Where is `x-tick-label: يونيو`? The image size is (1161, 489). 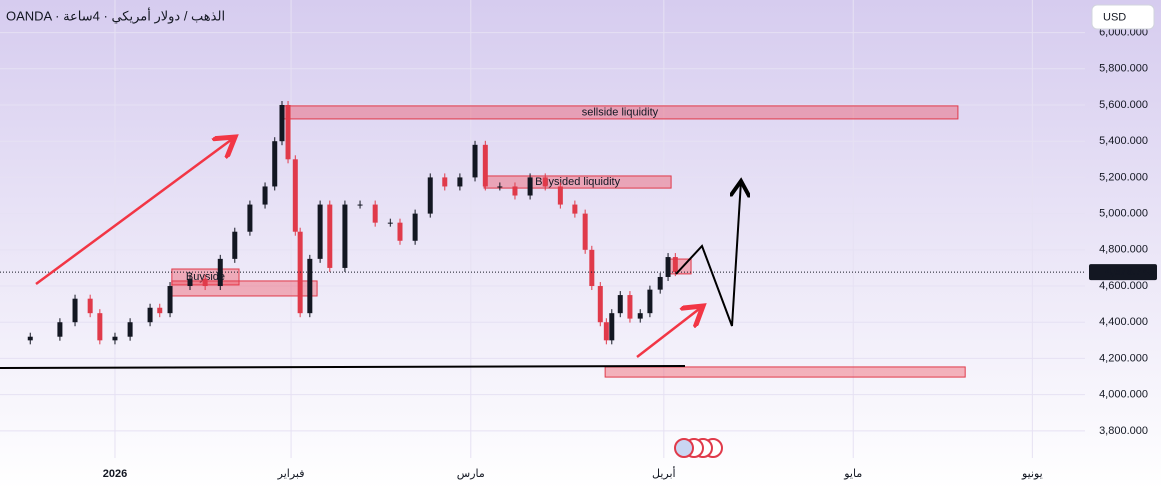
x-tick-label: يونيو is located at coordinates (1032, 474).